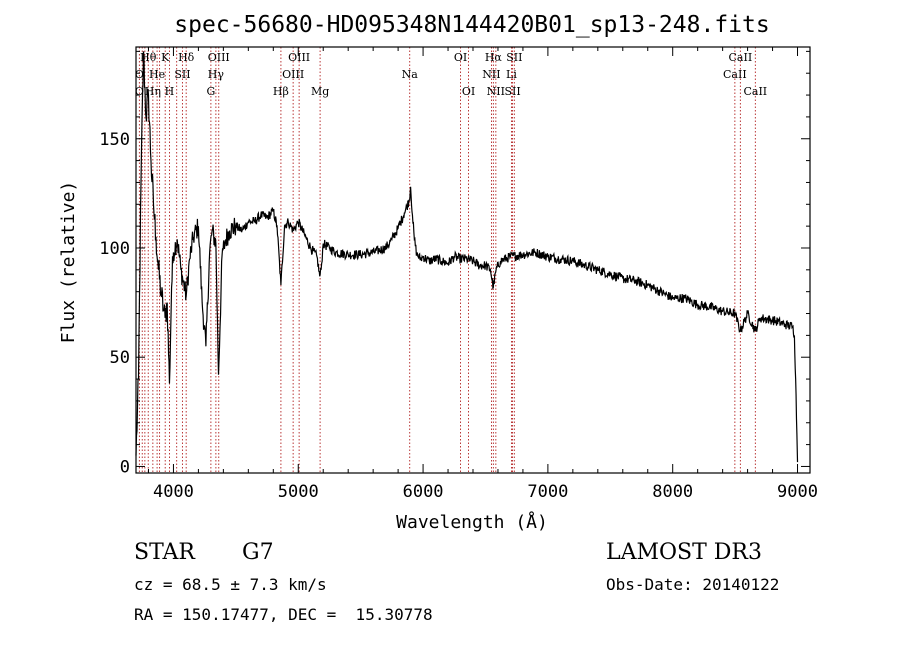 The height and width of the screenshot is (649, 900). What do you see at coordinates (460, 57) in the screenshot?
I see `line-label-row1-5: OI` at bounding box center [460, 57].